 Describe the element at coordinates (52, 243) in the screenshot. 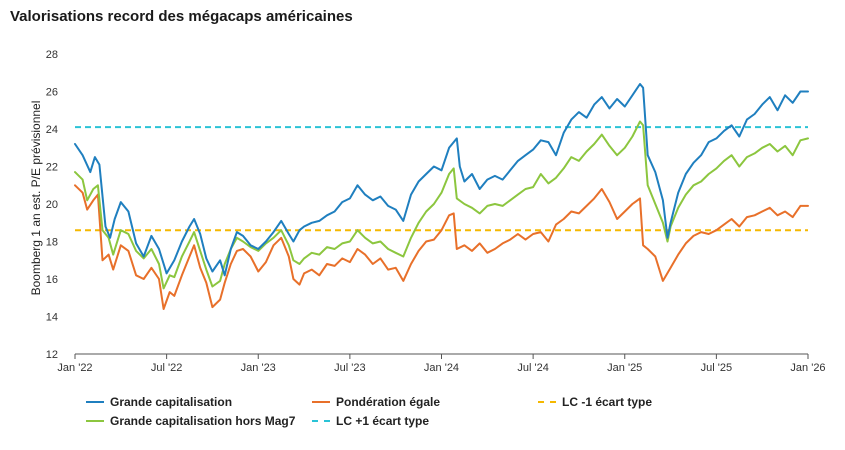

I see `y-tick-label: 18` at that location.